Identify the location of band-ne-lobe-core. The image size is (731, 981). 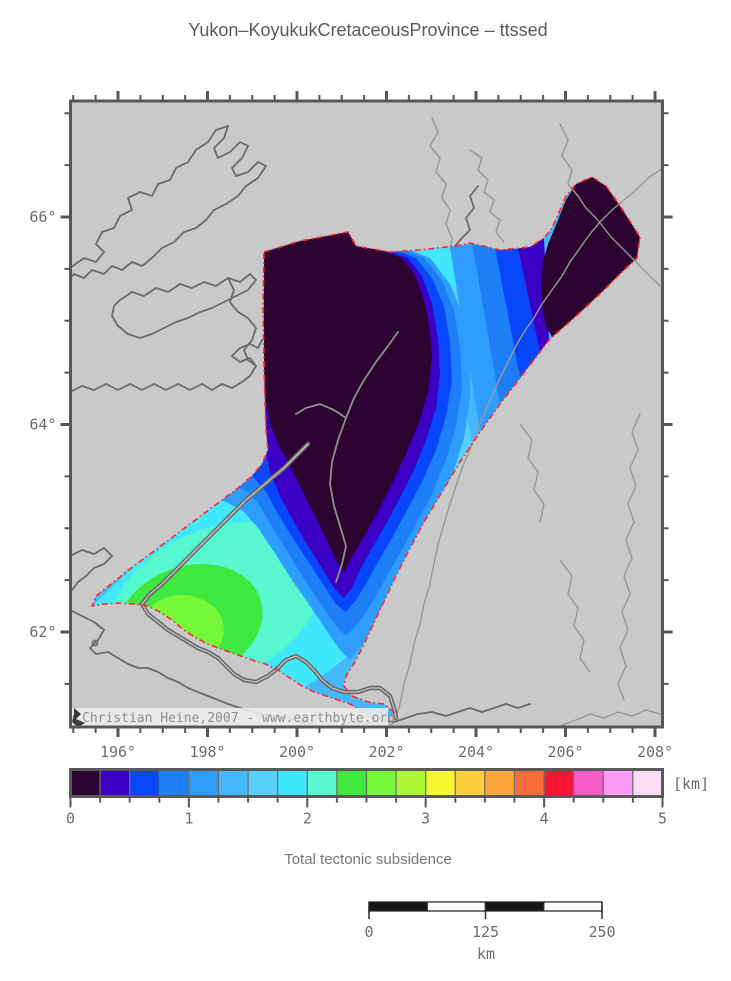
(590, 257).